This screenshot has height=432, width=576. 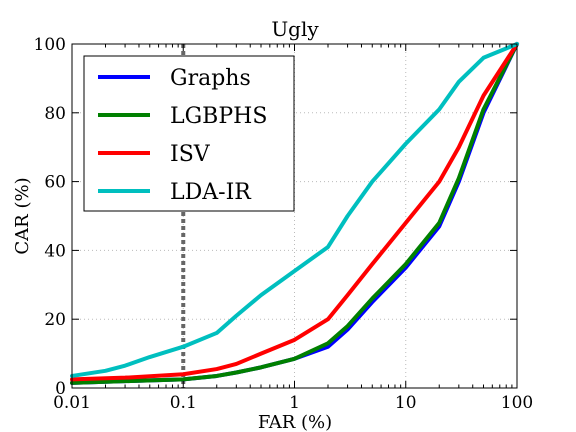 What do you see at coordinates (55, 320) in the screenshot?
I see `y-tick-label: 20` at bounding box center [55, 320].